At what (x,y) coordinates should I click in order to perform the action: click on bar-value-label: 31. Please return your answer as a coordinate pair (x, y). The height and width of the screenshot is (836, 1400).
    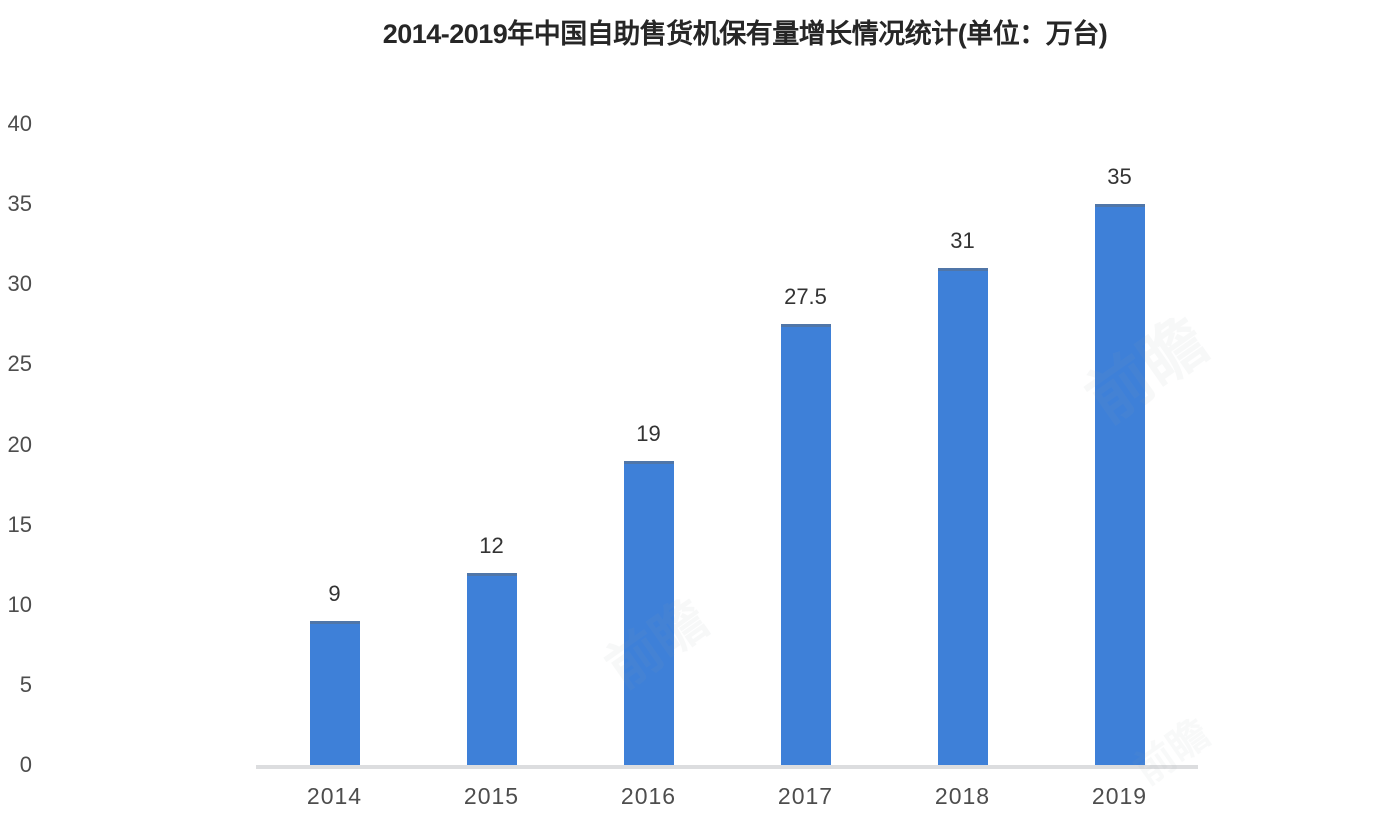
    Looking at the image, I should click on (962, 241).